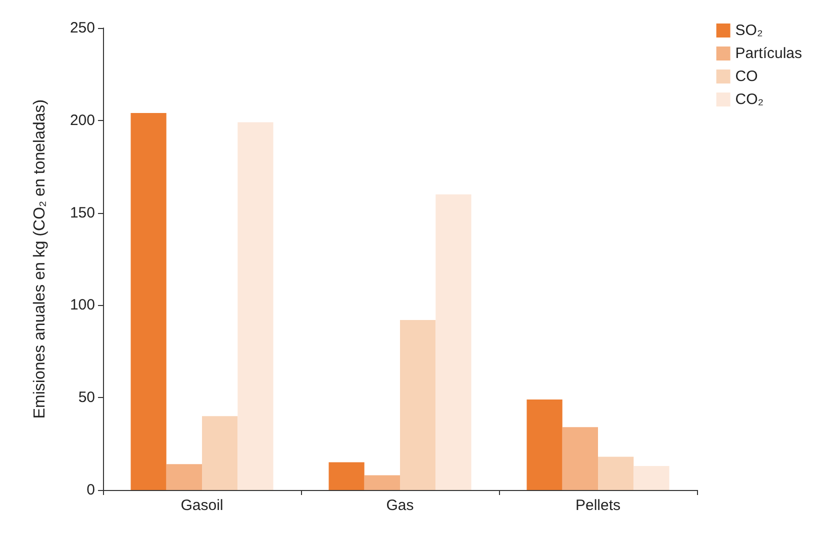 The height and width of the screenshot is (534, 825). I want to click on legend-label: CO₂, so click(749, 99).